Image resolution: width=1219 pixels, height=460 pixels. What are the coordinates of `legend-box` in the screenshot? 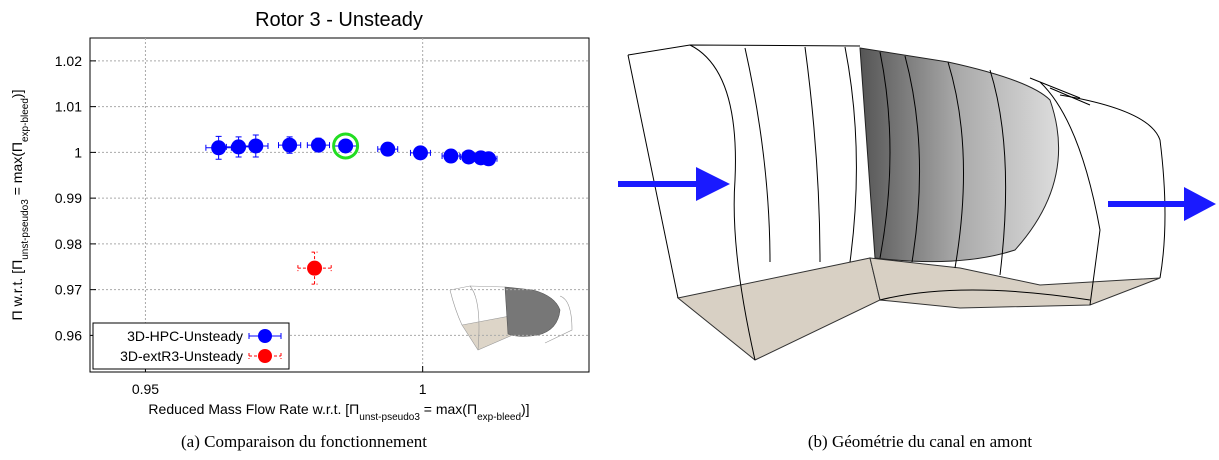 It's located at (191, 346).